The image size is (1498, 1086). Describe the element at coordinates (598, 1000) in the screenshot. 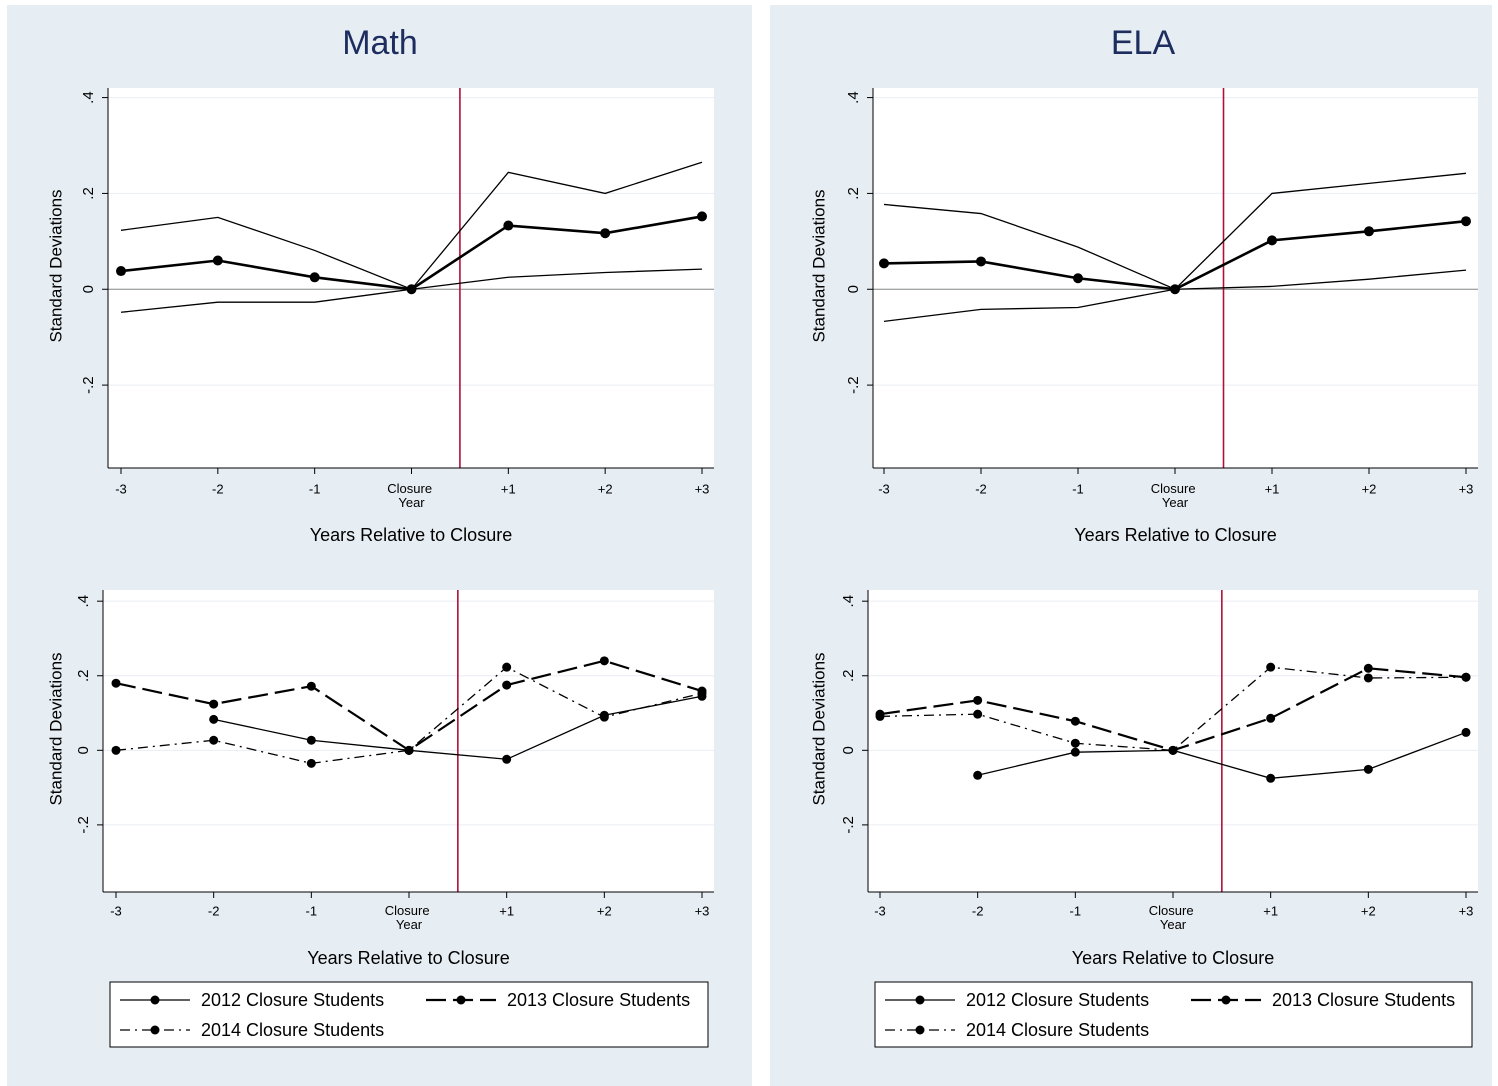

I see `legend-label: 2013 Closure Students` at that location.